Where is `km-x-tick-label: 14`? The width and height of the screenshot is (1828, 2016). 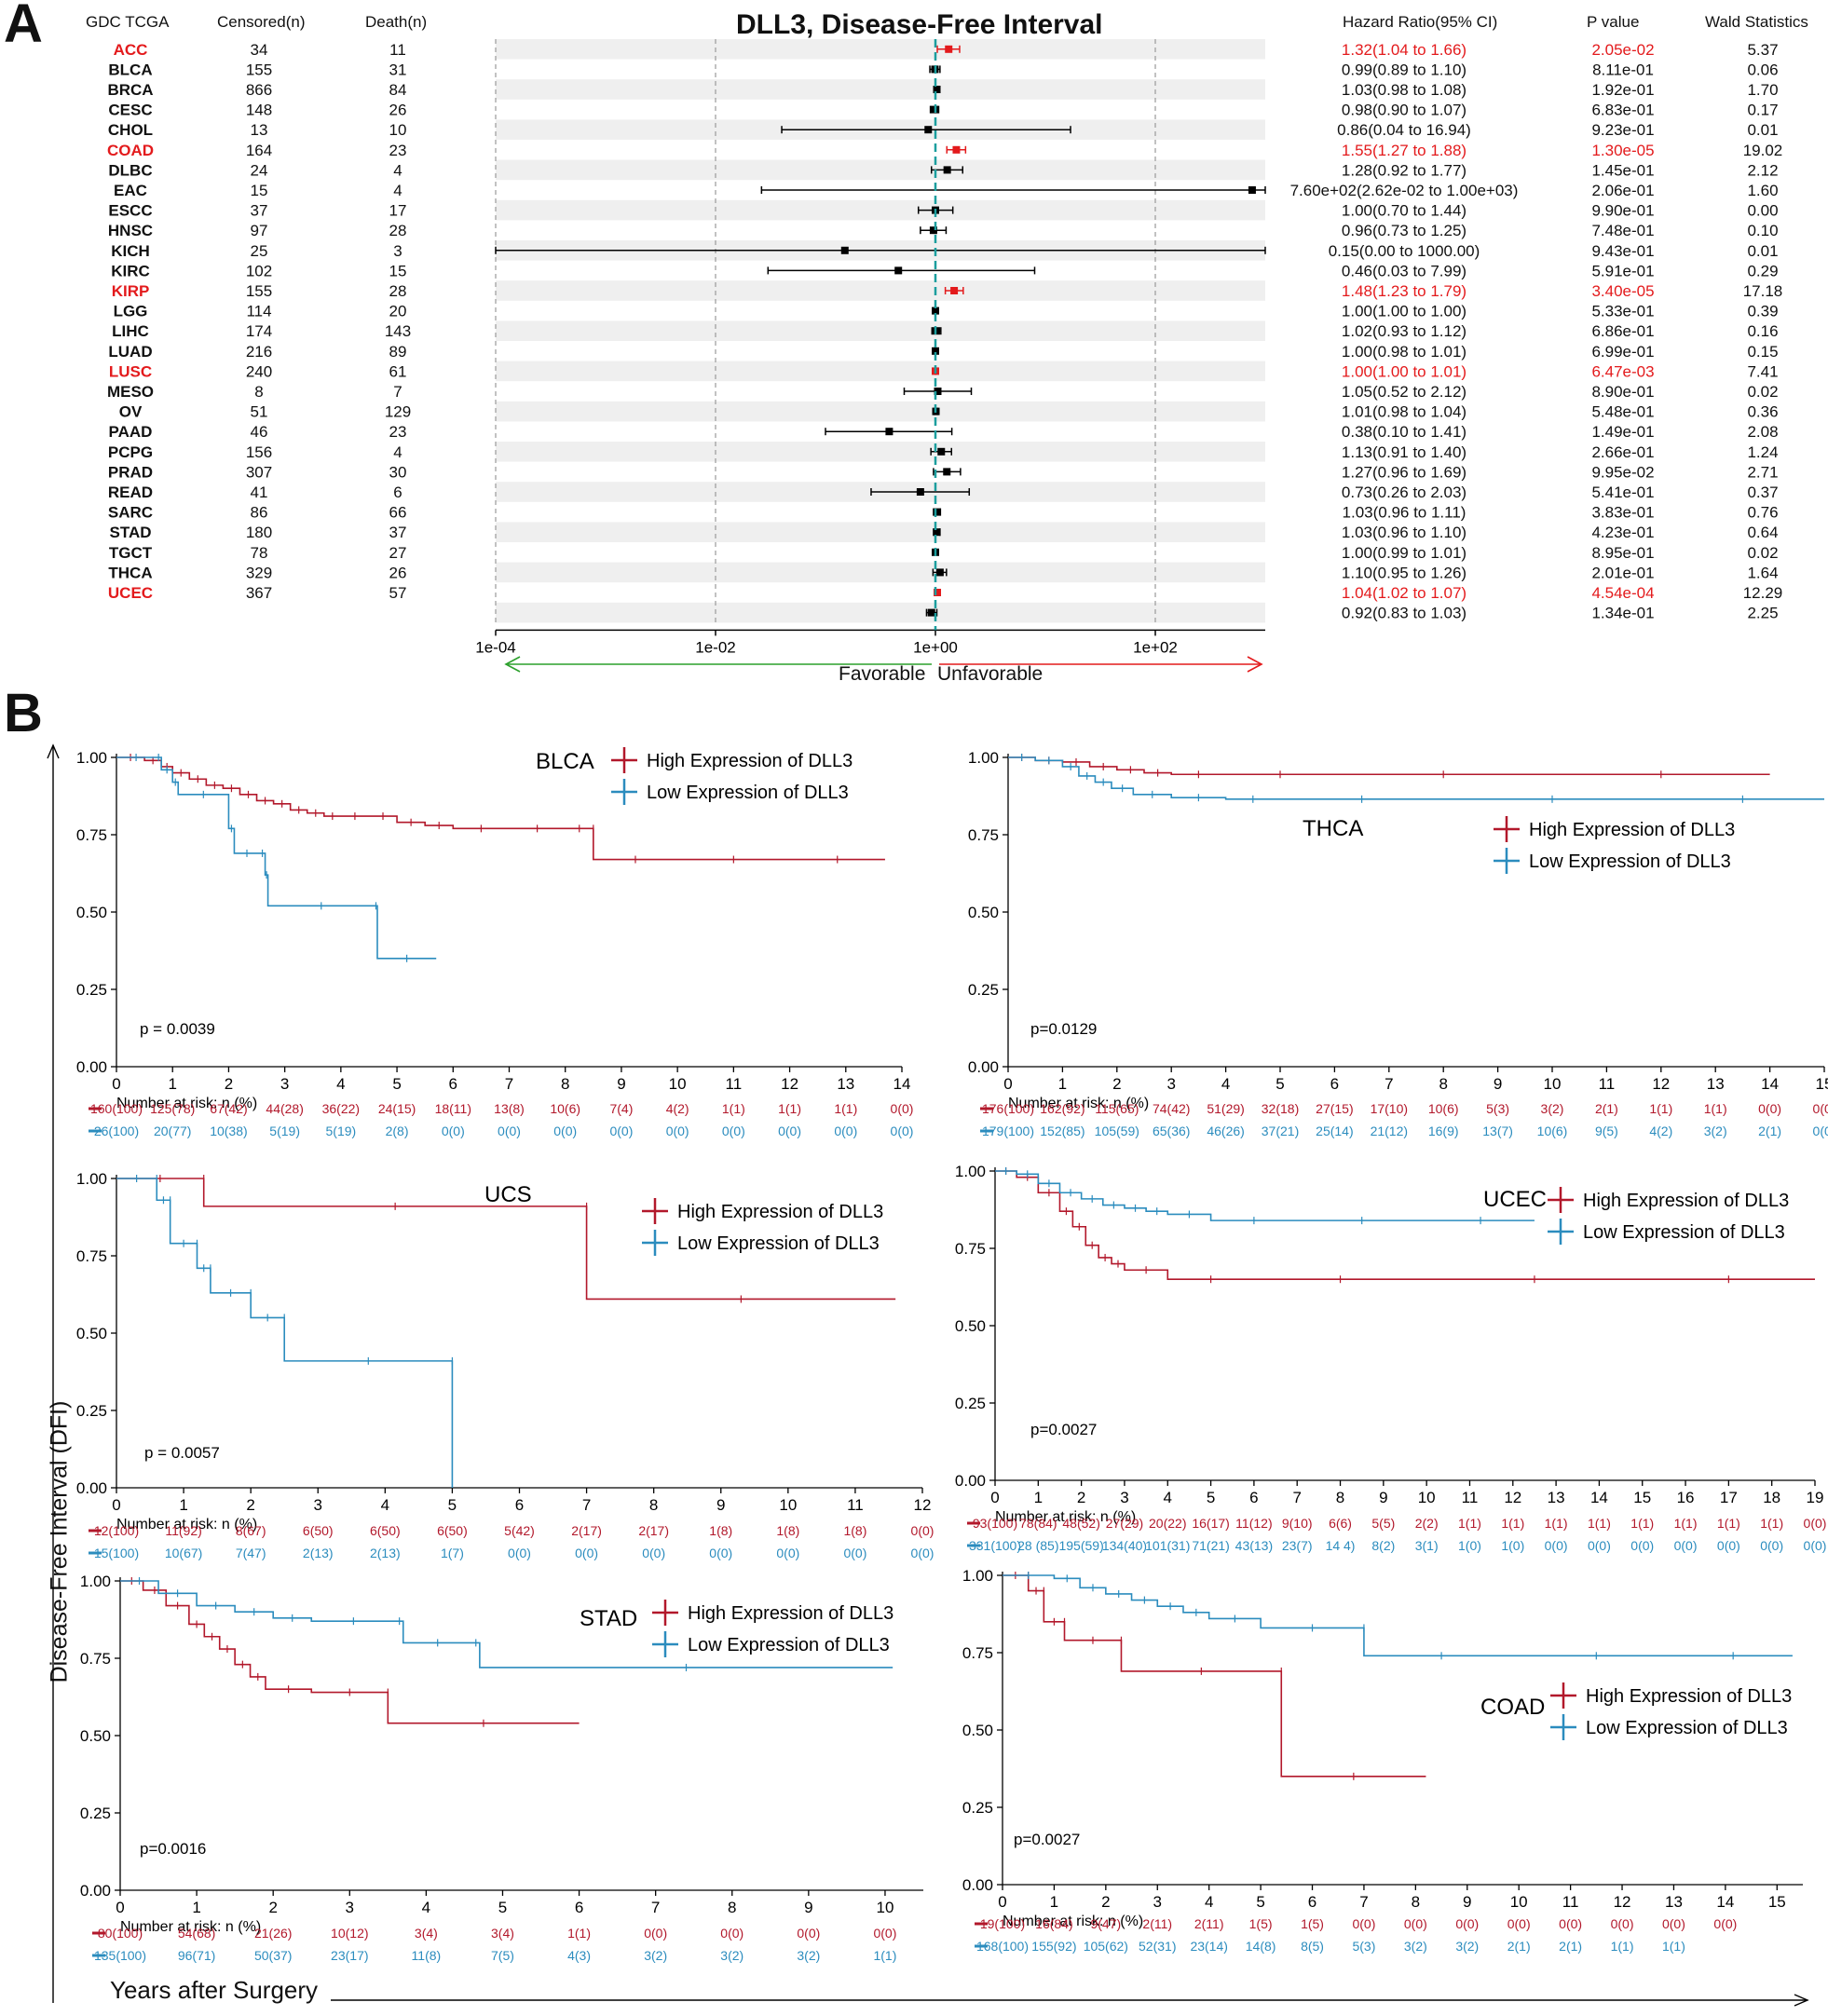
km-x-tick-label: 14 is located at coordinates (1599, 1497).